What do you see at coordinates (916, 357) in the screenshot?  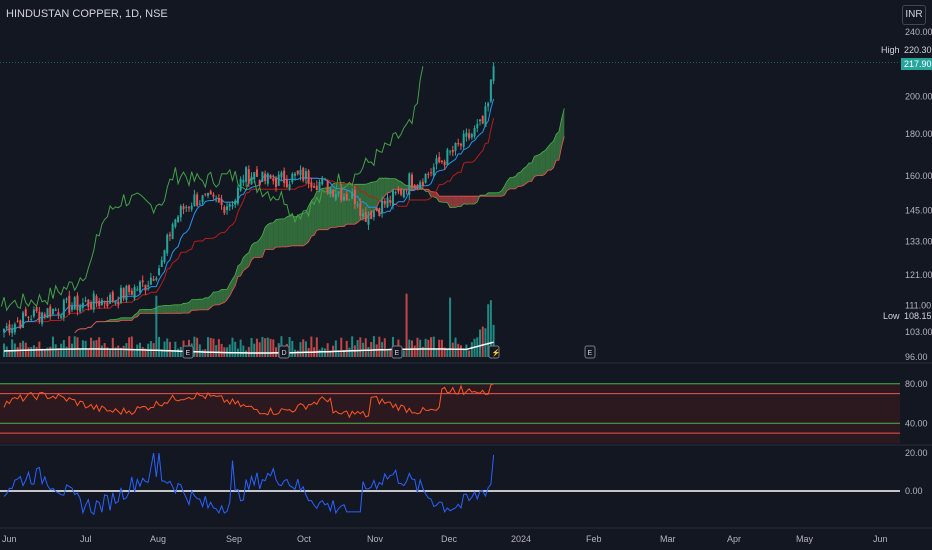 I see `price-axis-label: 96.00` at bounding box center [916, 357].